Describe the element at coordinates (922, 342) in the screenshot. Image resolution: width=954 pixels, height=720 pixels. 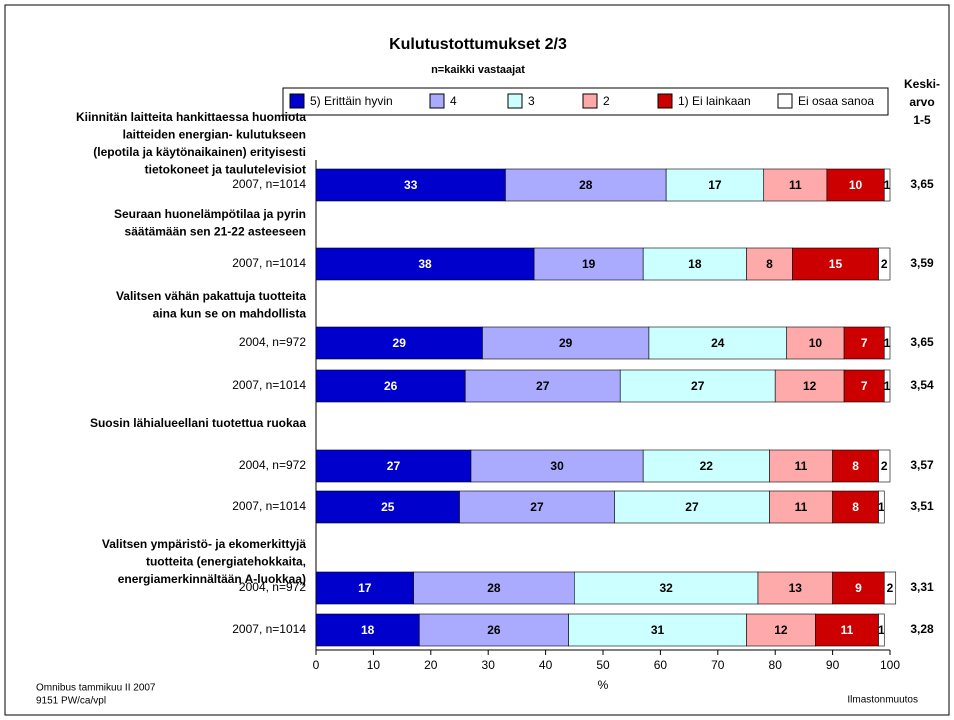
I see `mean-value: 3,65` at that location.